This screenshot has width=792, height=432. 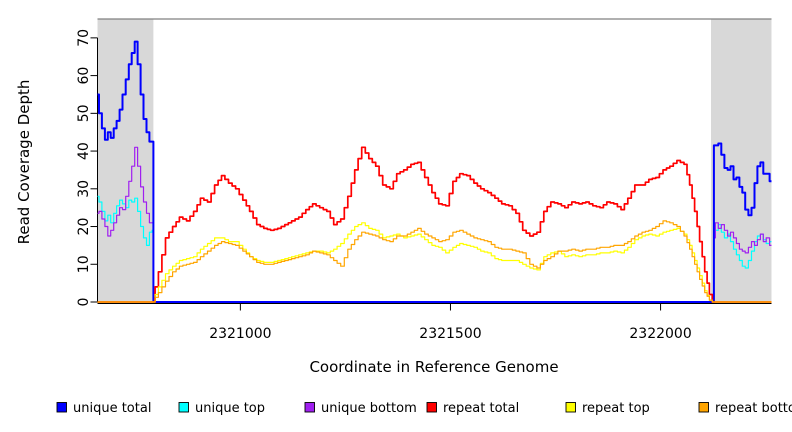 I want to click on y-tick-label: 30, so click(x=84, y=189).